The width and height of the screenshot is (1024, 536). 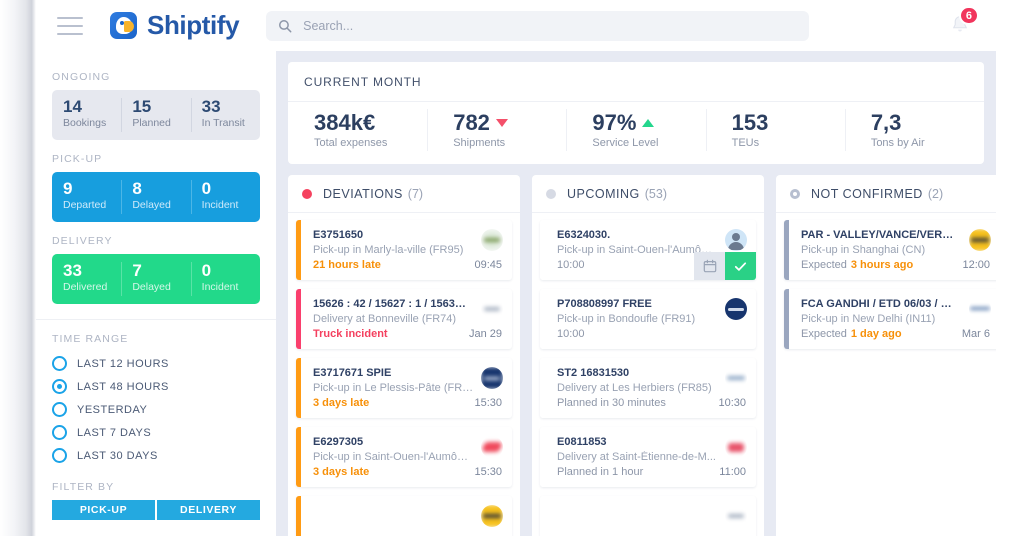 What do you see at coordinates (223, 123) in the screenshot?
I see `stat-label: In Transit` at bounding box center [223, 123].